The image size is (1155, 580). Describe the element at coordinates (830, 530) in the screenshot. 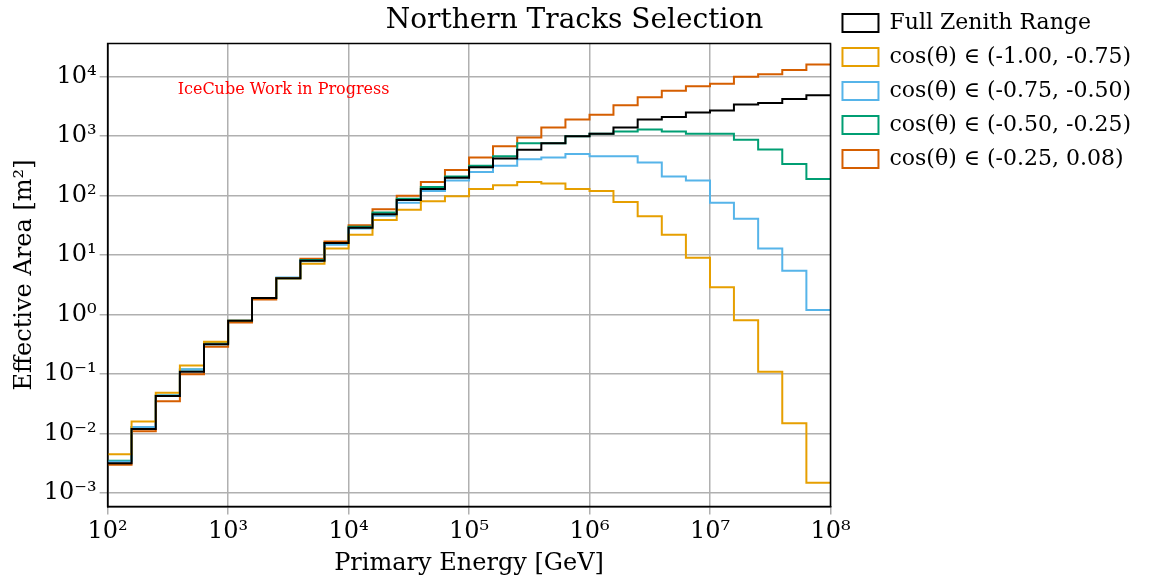

I see `x-tick-label: 10⁸` at that location.